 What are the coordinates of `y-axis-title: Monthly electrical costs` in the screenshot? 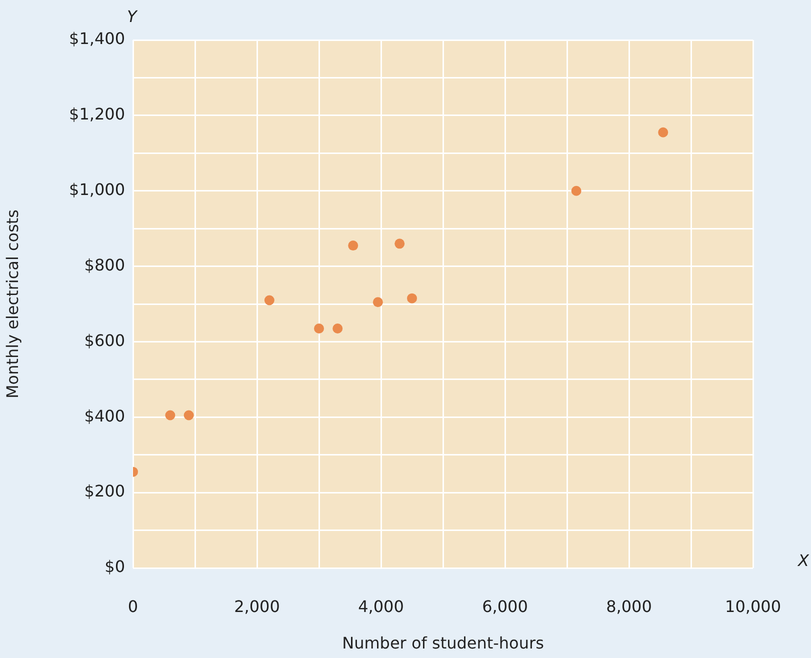 It's located at (12, 304).